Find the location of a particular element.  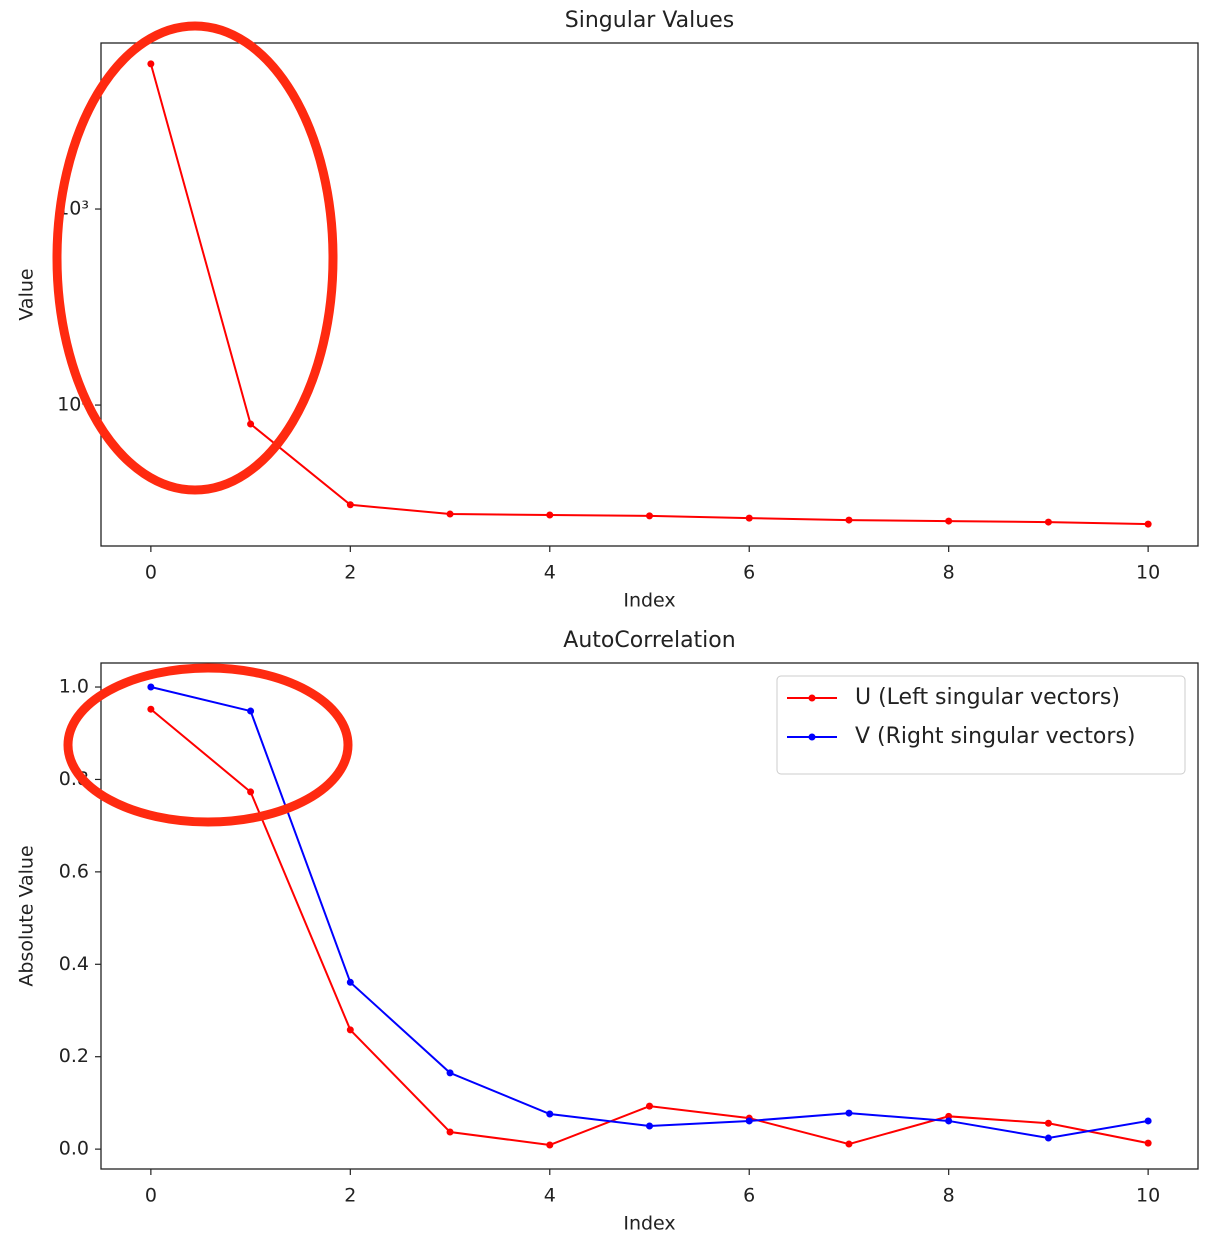

y-tick-label: 0.2 is located at coordinates (74, 1056).